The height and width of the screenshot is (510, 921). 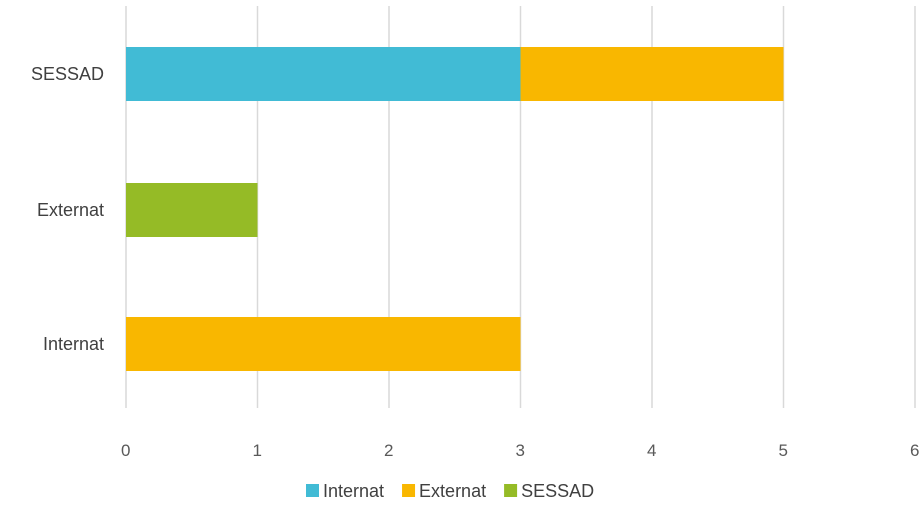 I want to click on x-tick-label-1: 1, so click(x=257, y=450).